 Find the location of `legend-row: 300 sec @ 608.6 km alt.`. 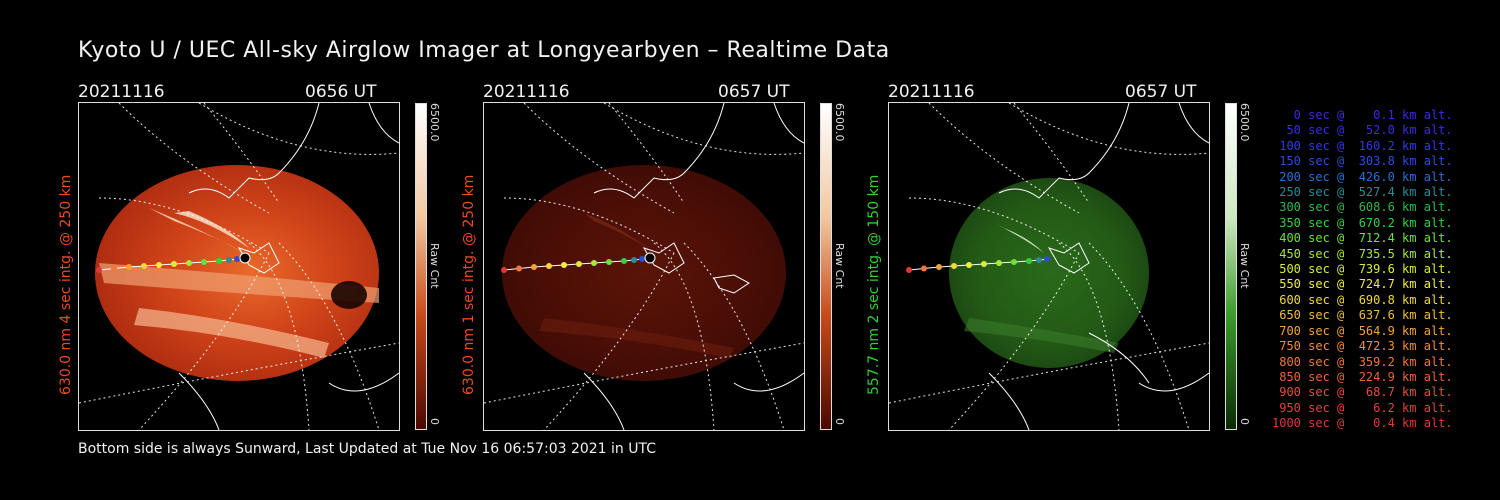

legend-row: 300 sec @ 608.6 km alt. is located at coordinates (1362, 207).